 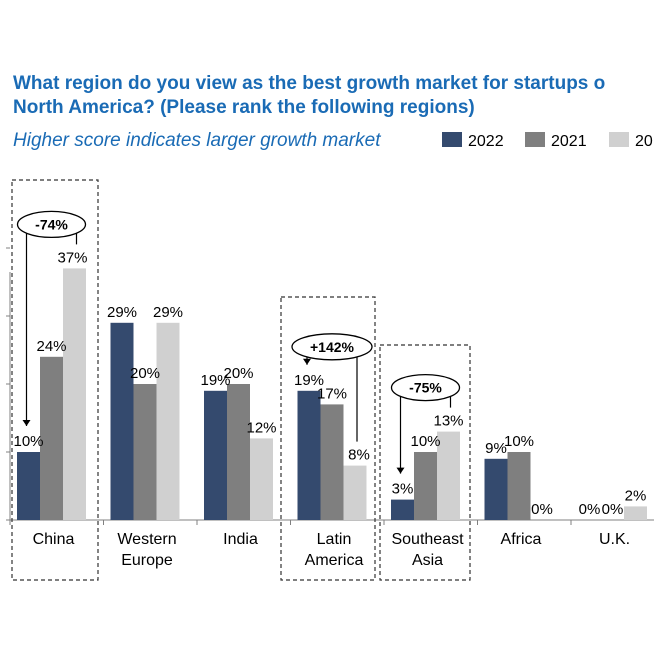 I want to click on annotation-label: -74%, so click(x=51, y=224).